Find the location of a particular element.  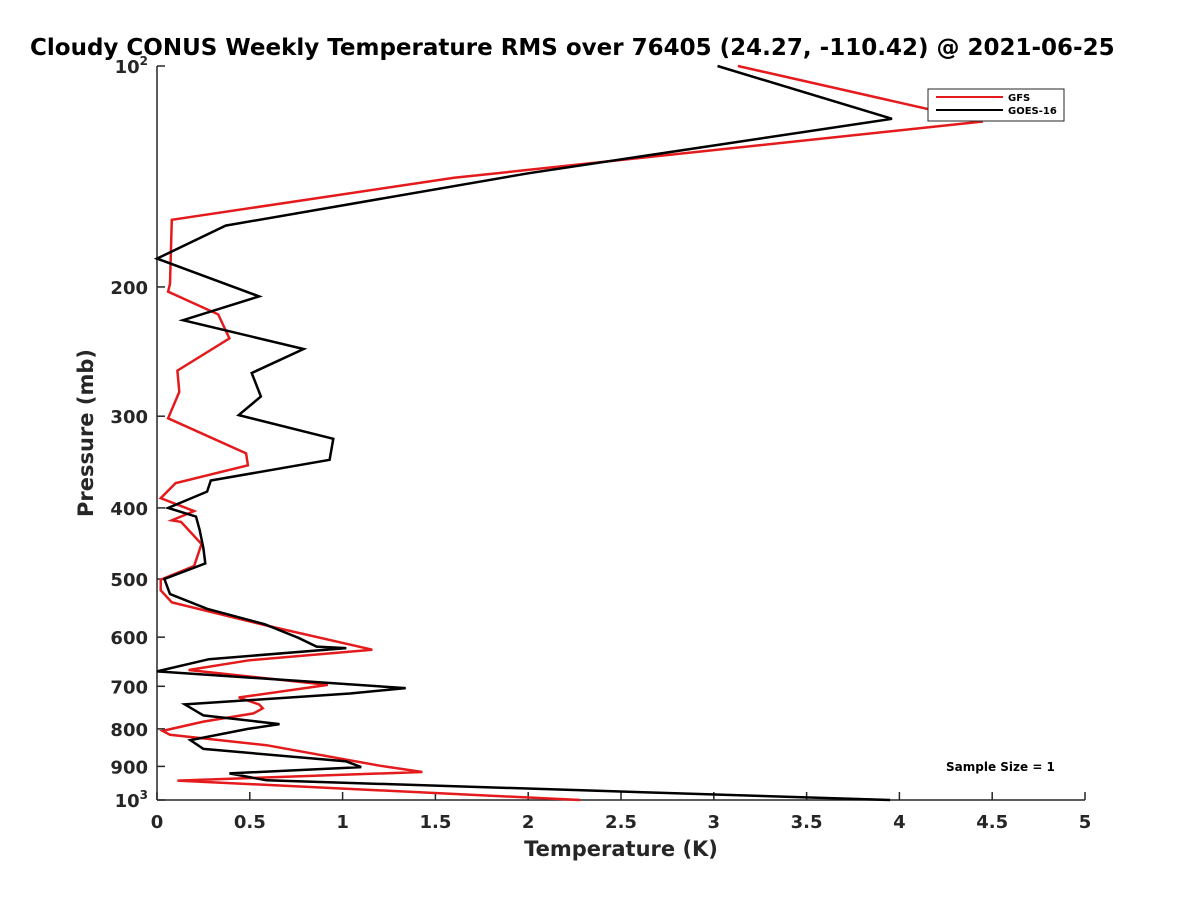

x-tick-label: 5 is located at coordinates (1085, 822).